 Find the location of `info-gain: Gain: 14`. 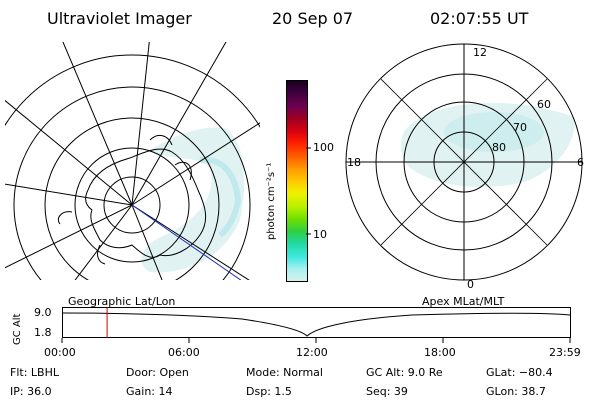

info-gain: Gain: 14 is located at coordinates (149, 391).